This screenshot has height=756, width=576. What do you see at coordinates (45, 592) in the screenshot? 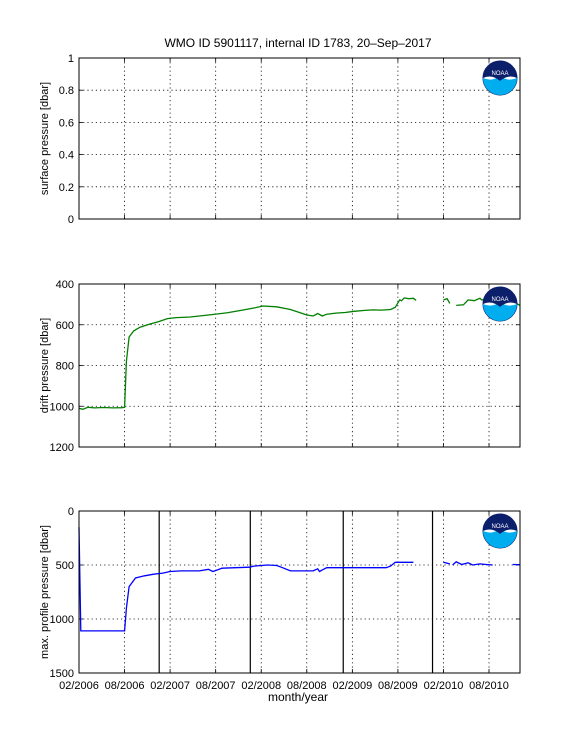
I see `y-axis-label: max. profile pressure [dbar]` at bounding box center [45, 592].